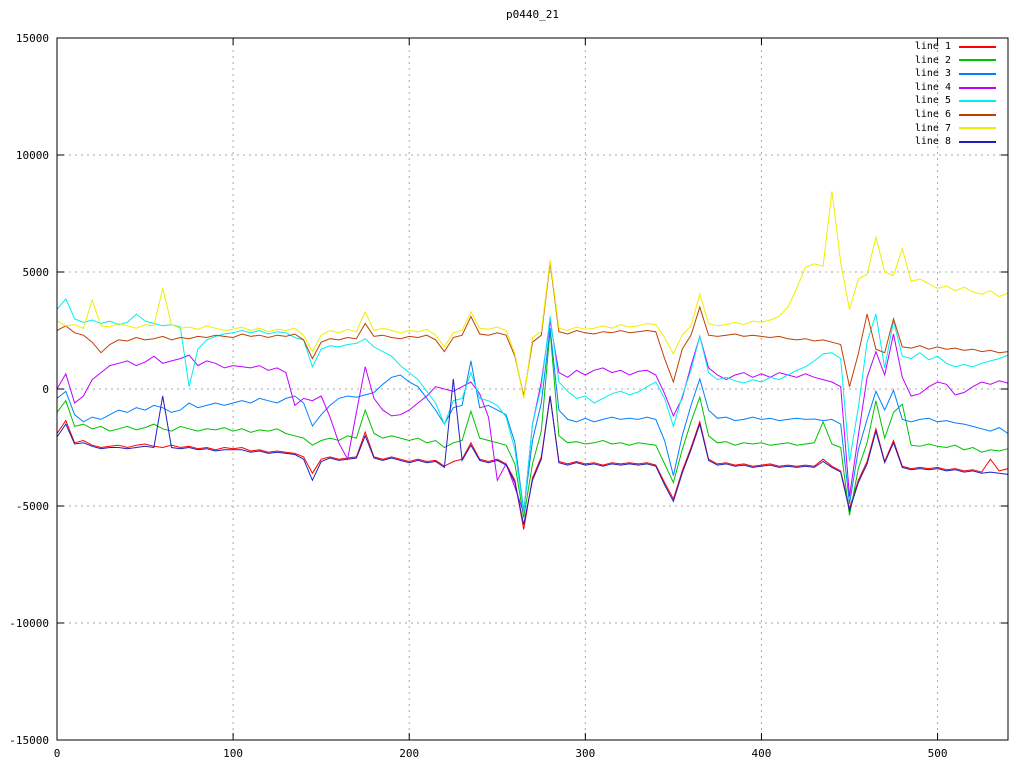  What do you see at coordinates (955, 88) in the screenshot?
I see `legend-item-line-4: line 4` at bounding box center [955, 88].